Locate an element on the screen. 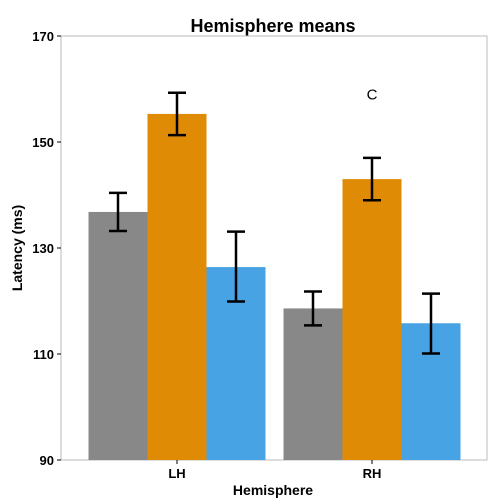 This screenshot has width=504, height=504. y-axis: 90 110 130 150 170 is located at coordinates (46, 248).